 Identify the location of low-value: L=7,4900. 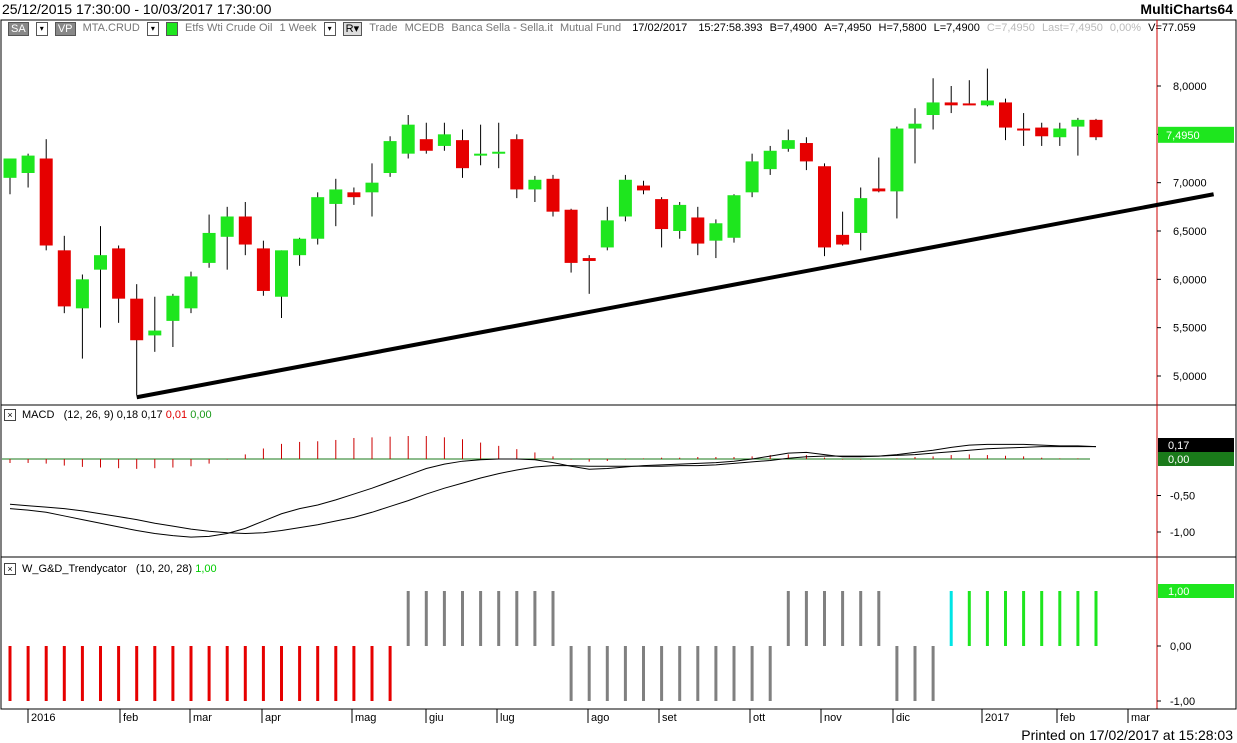
(956, 28).